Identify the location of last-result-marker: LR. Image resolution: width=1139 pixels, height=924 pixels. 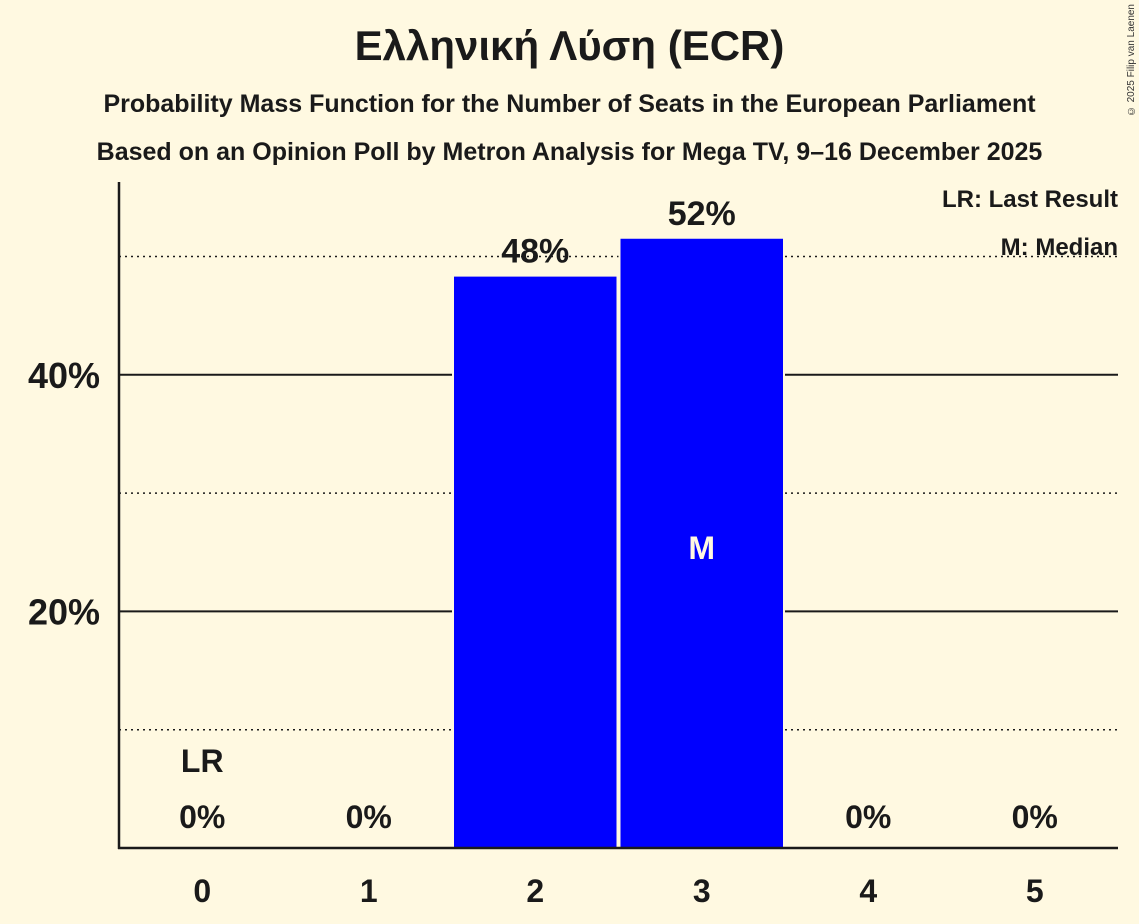
(202, 761).